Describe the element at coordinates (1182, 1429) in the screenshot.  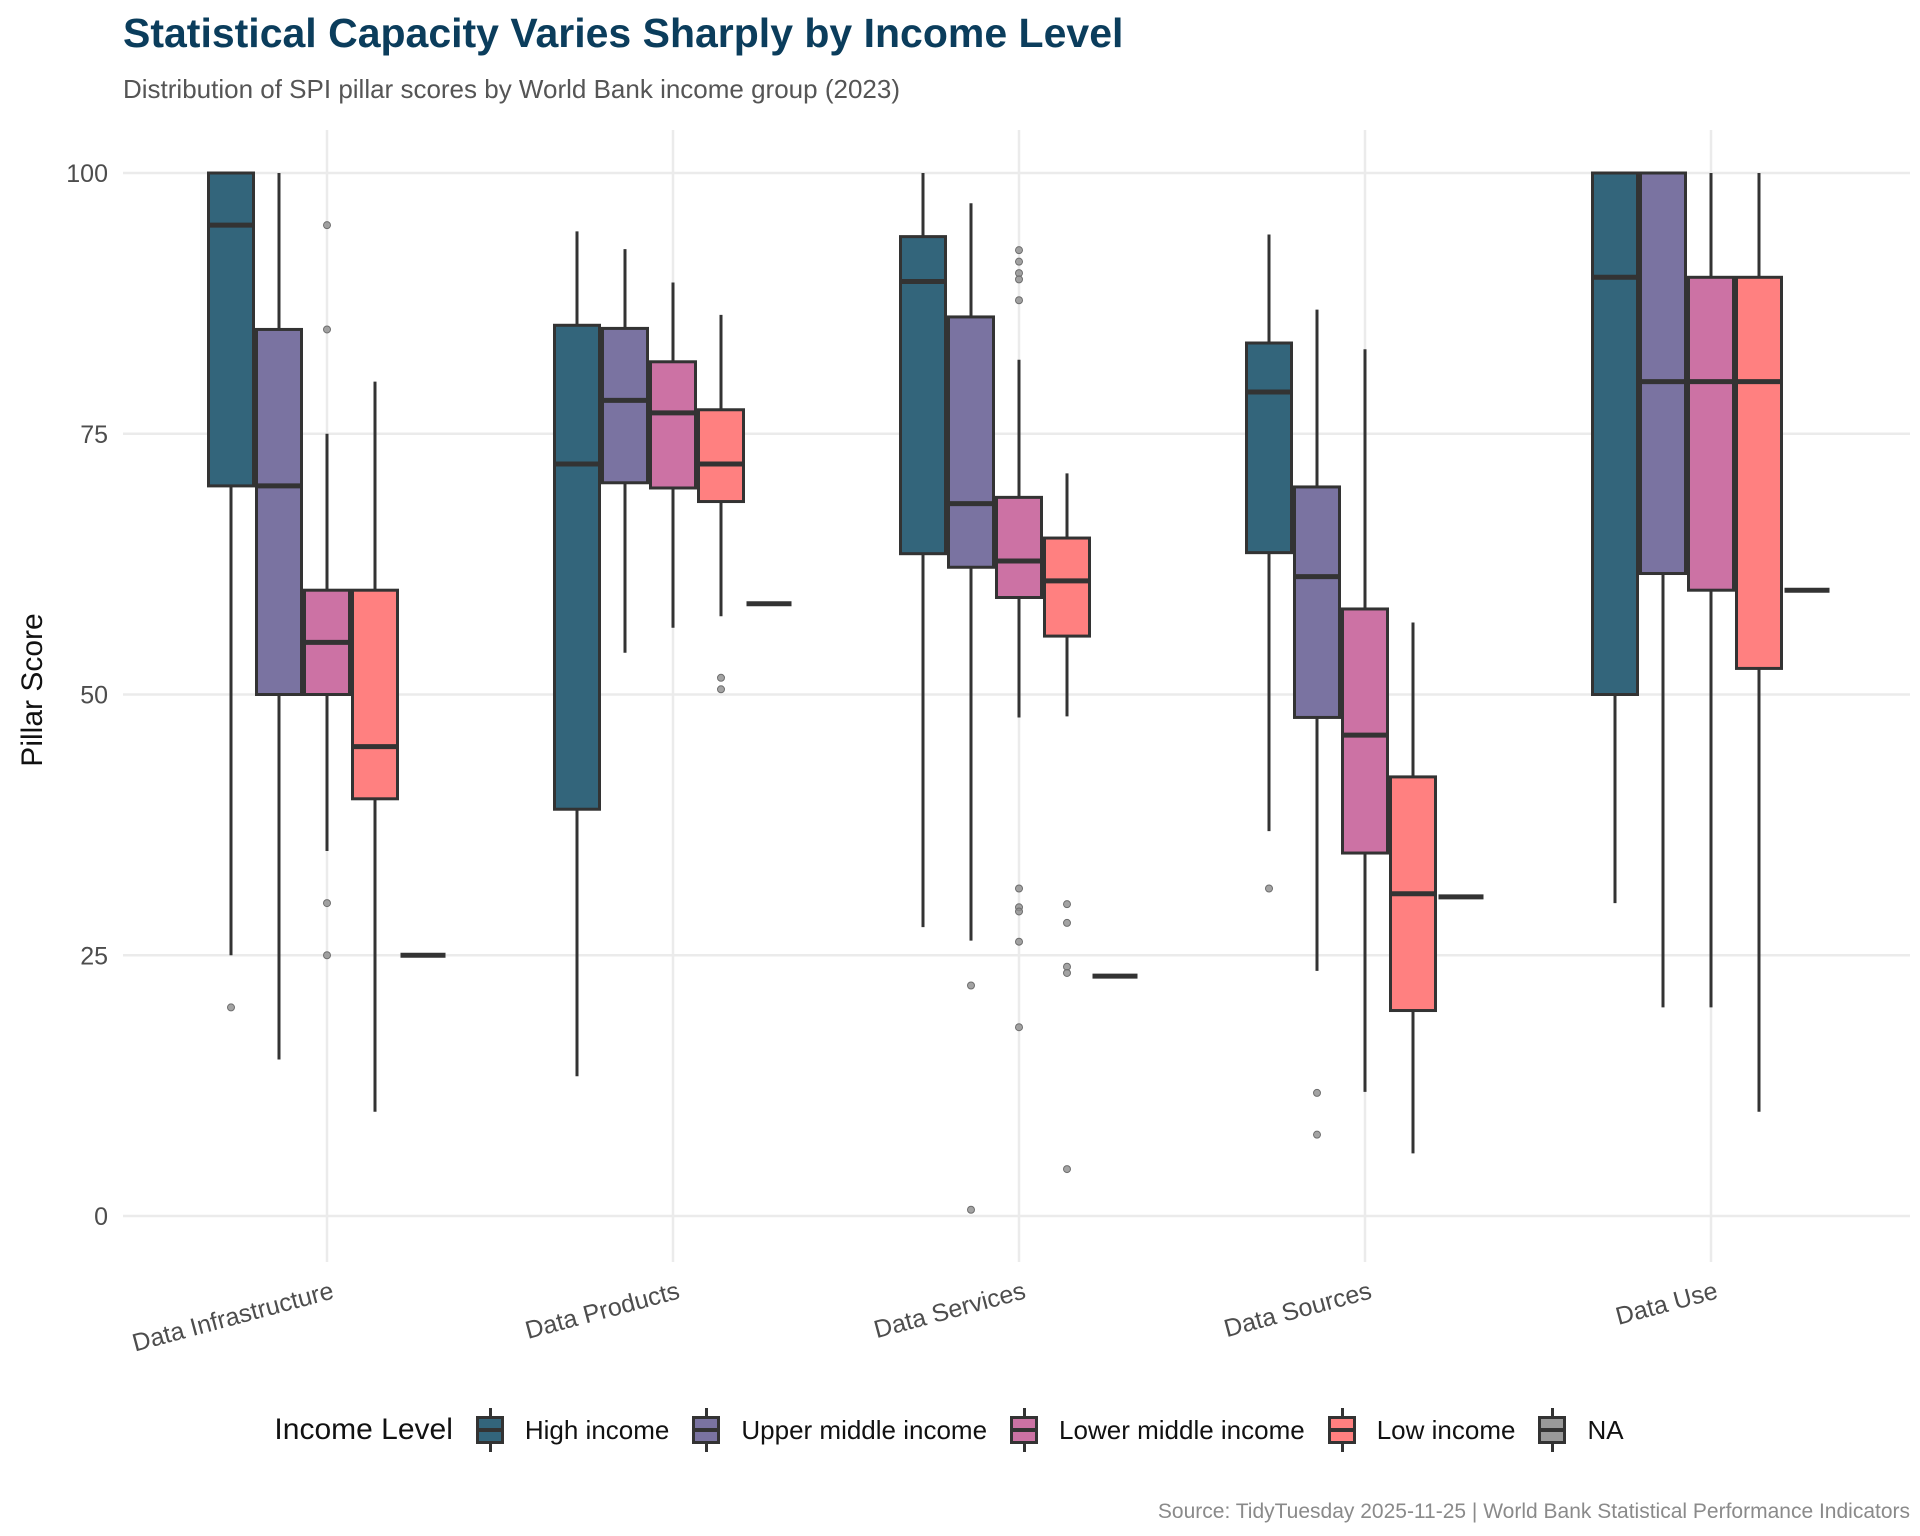
I see `legend-label: Lower middle income` at that location.